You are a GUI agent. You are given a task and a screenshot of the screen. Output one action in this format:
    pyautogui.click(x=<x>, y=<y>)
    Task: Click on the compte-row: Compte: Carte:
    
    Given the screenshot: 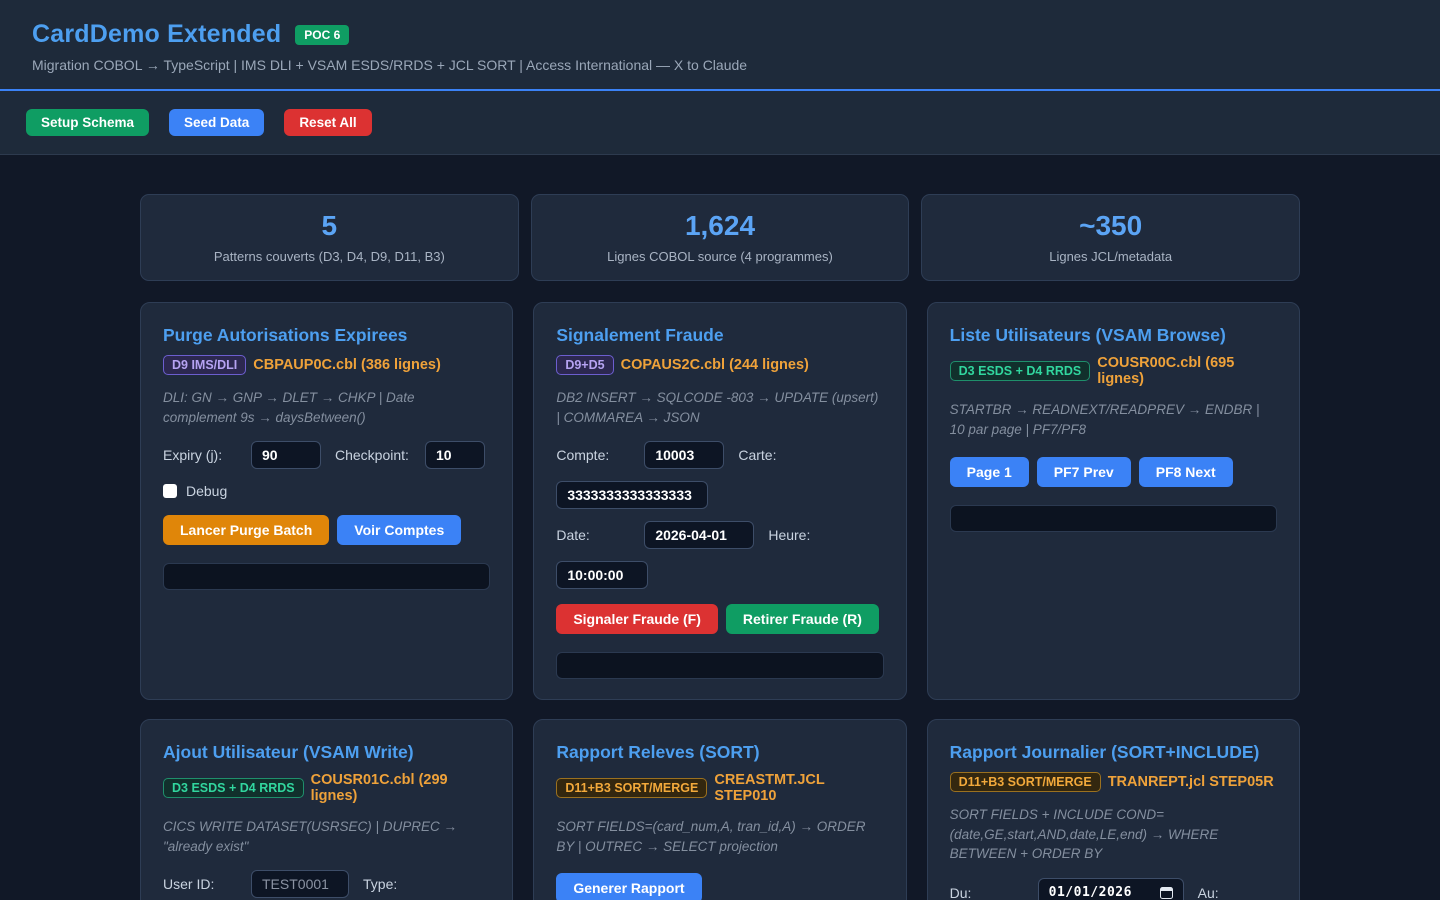 What is the action you would take?
    pyautogui.click(x=719, y=455)
    